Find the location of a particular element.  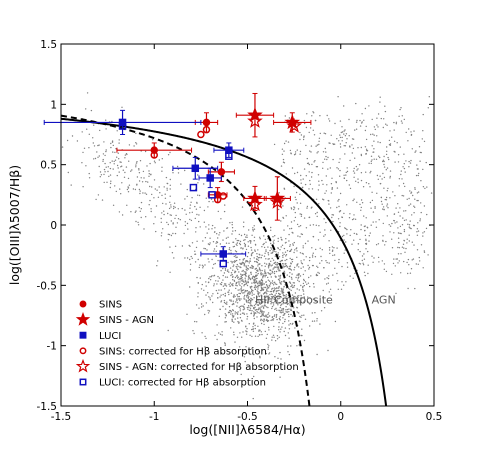

legend-label: SINS is located at coordinates (110, 305).